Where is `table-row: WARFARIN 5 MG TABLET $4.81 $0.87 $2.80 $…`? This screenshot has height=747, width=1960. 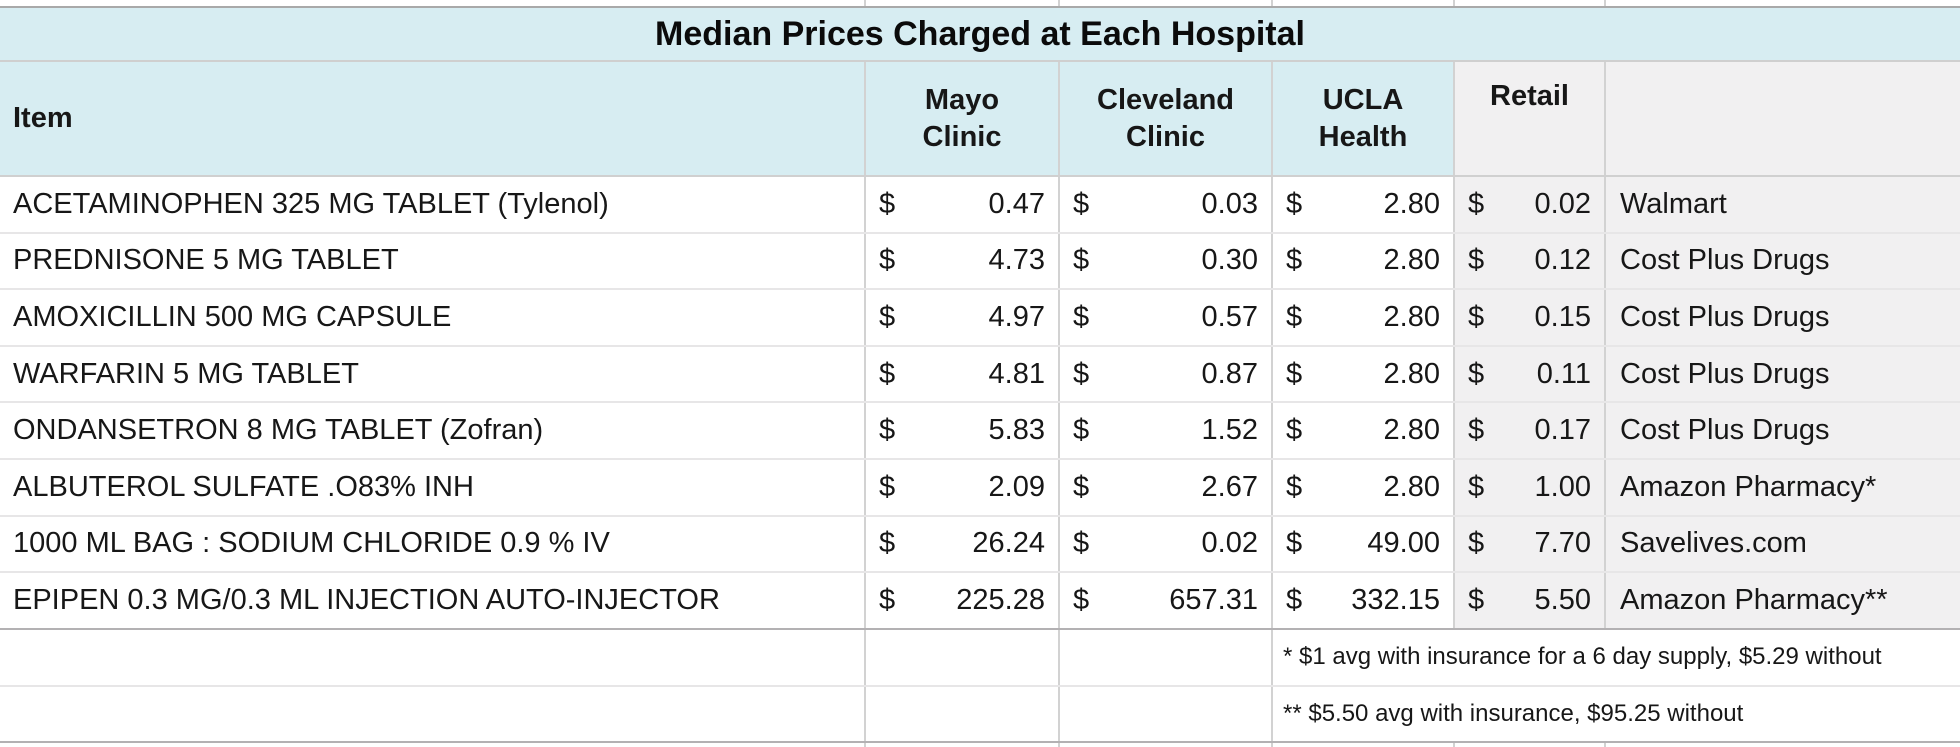
table-row: WARFARIN 5 MG TABLET $4.81 $0.87 $2.80 $… is located at coordinates (980, 375).